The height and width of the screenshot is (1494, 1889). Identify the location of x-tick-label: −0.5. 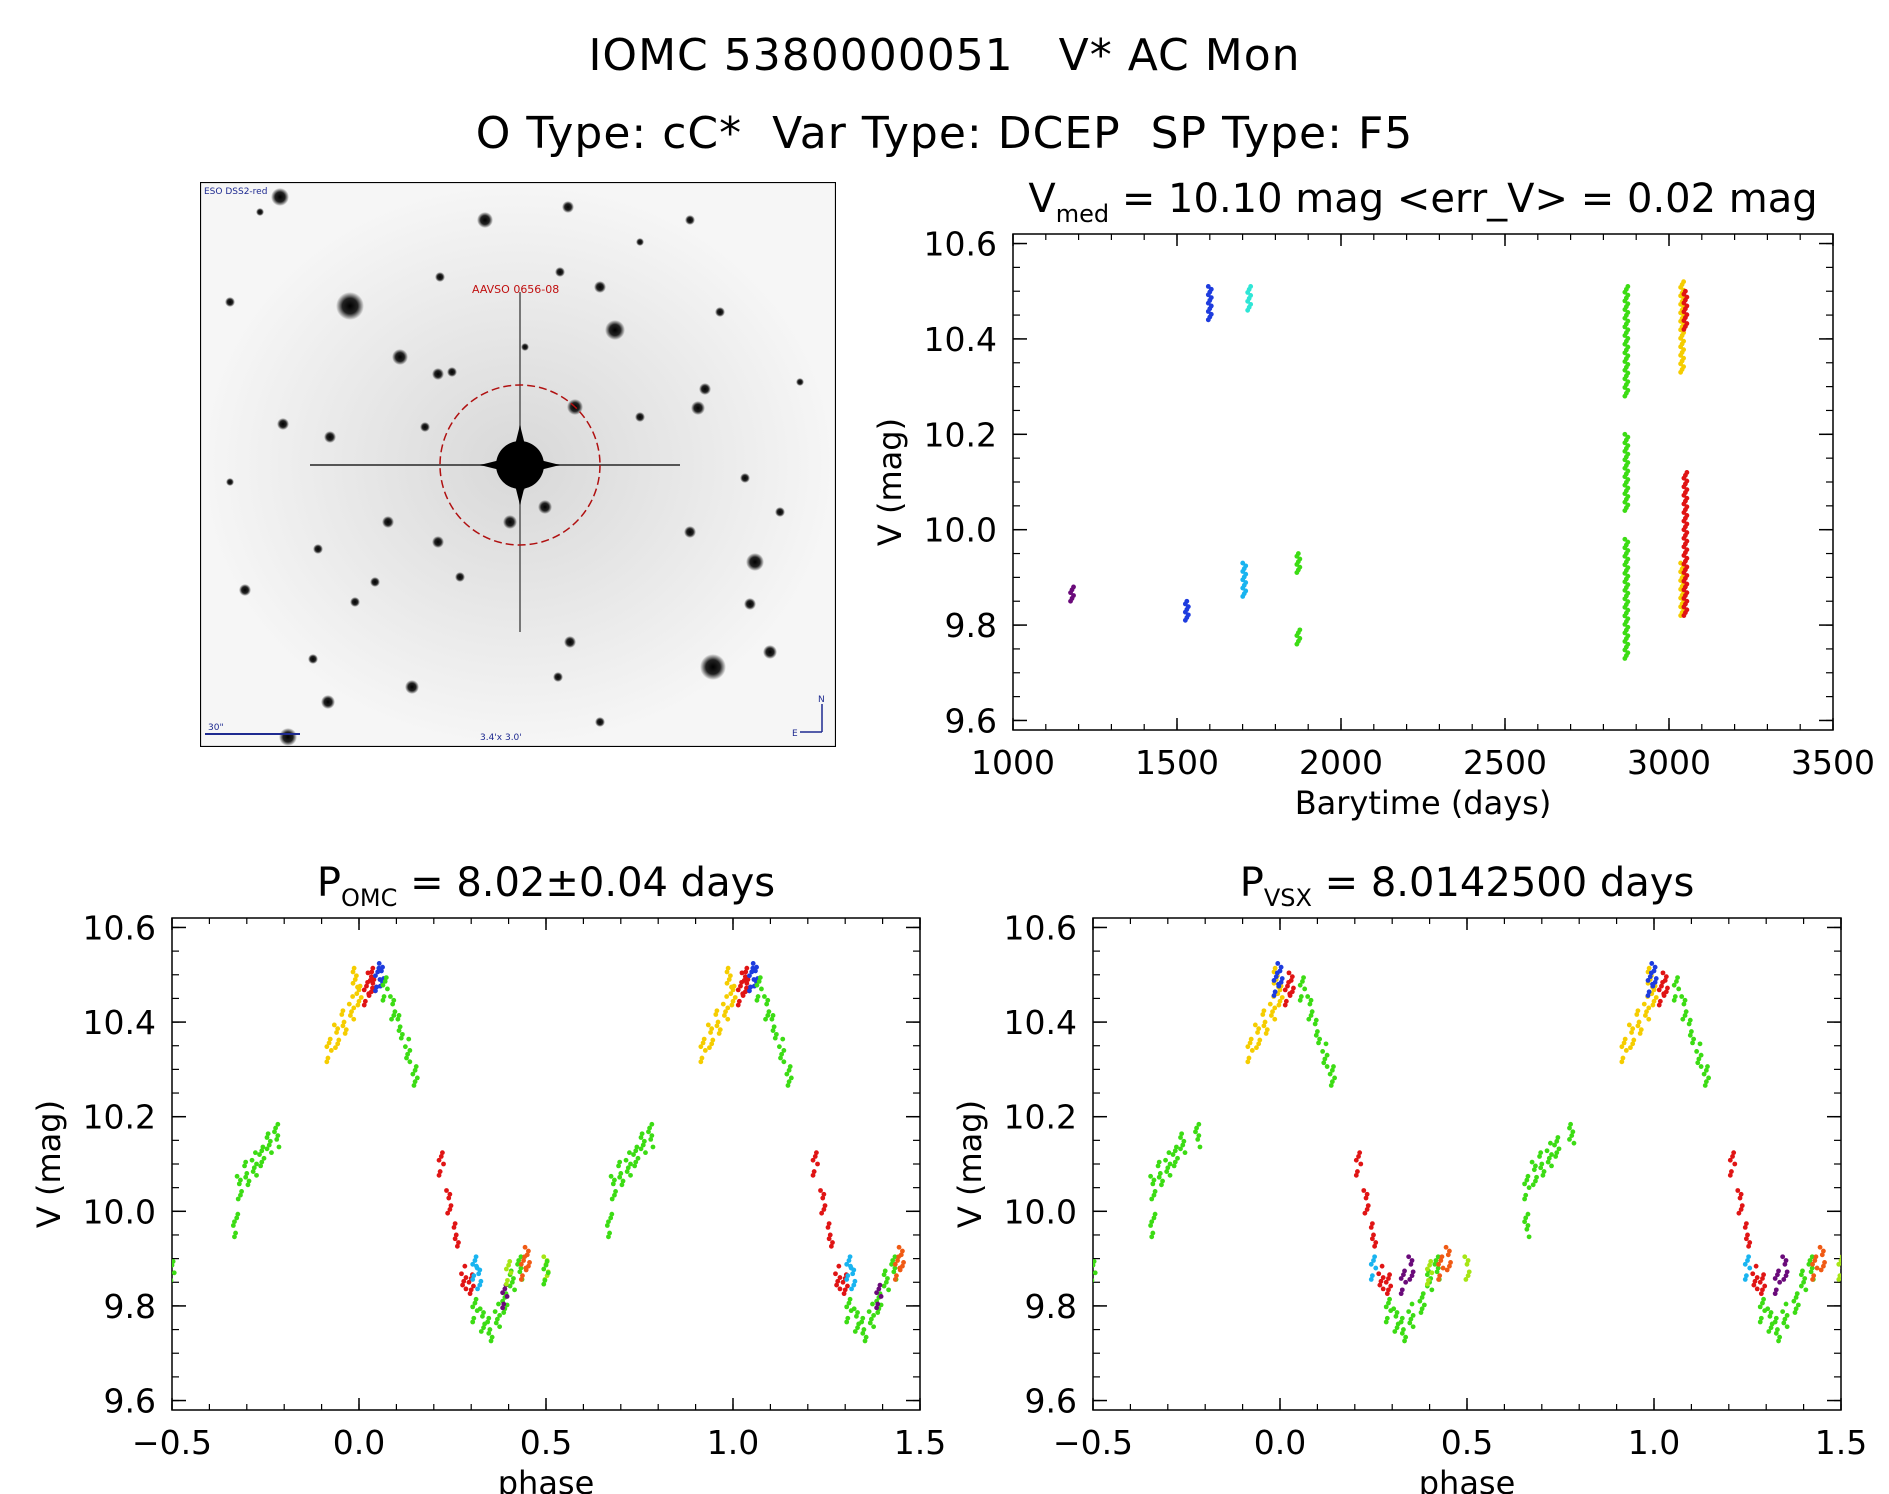
(172, 1442).